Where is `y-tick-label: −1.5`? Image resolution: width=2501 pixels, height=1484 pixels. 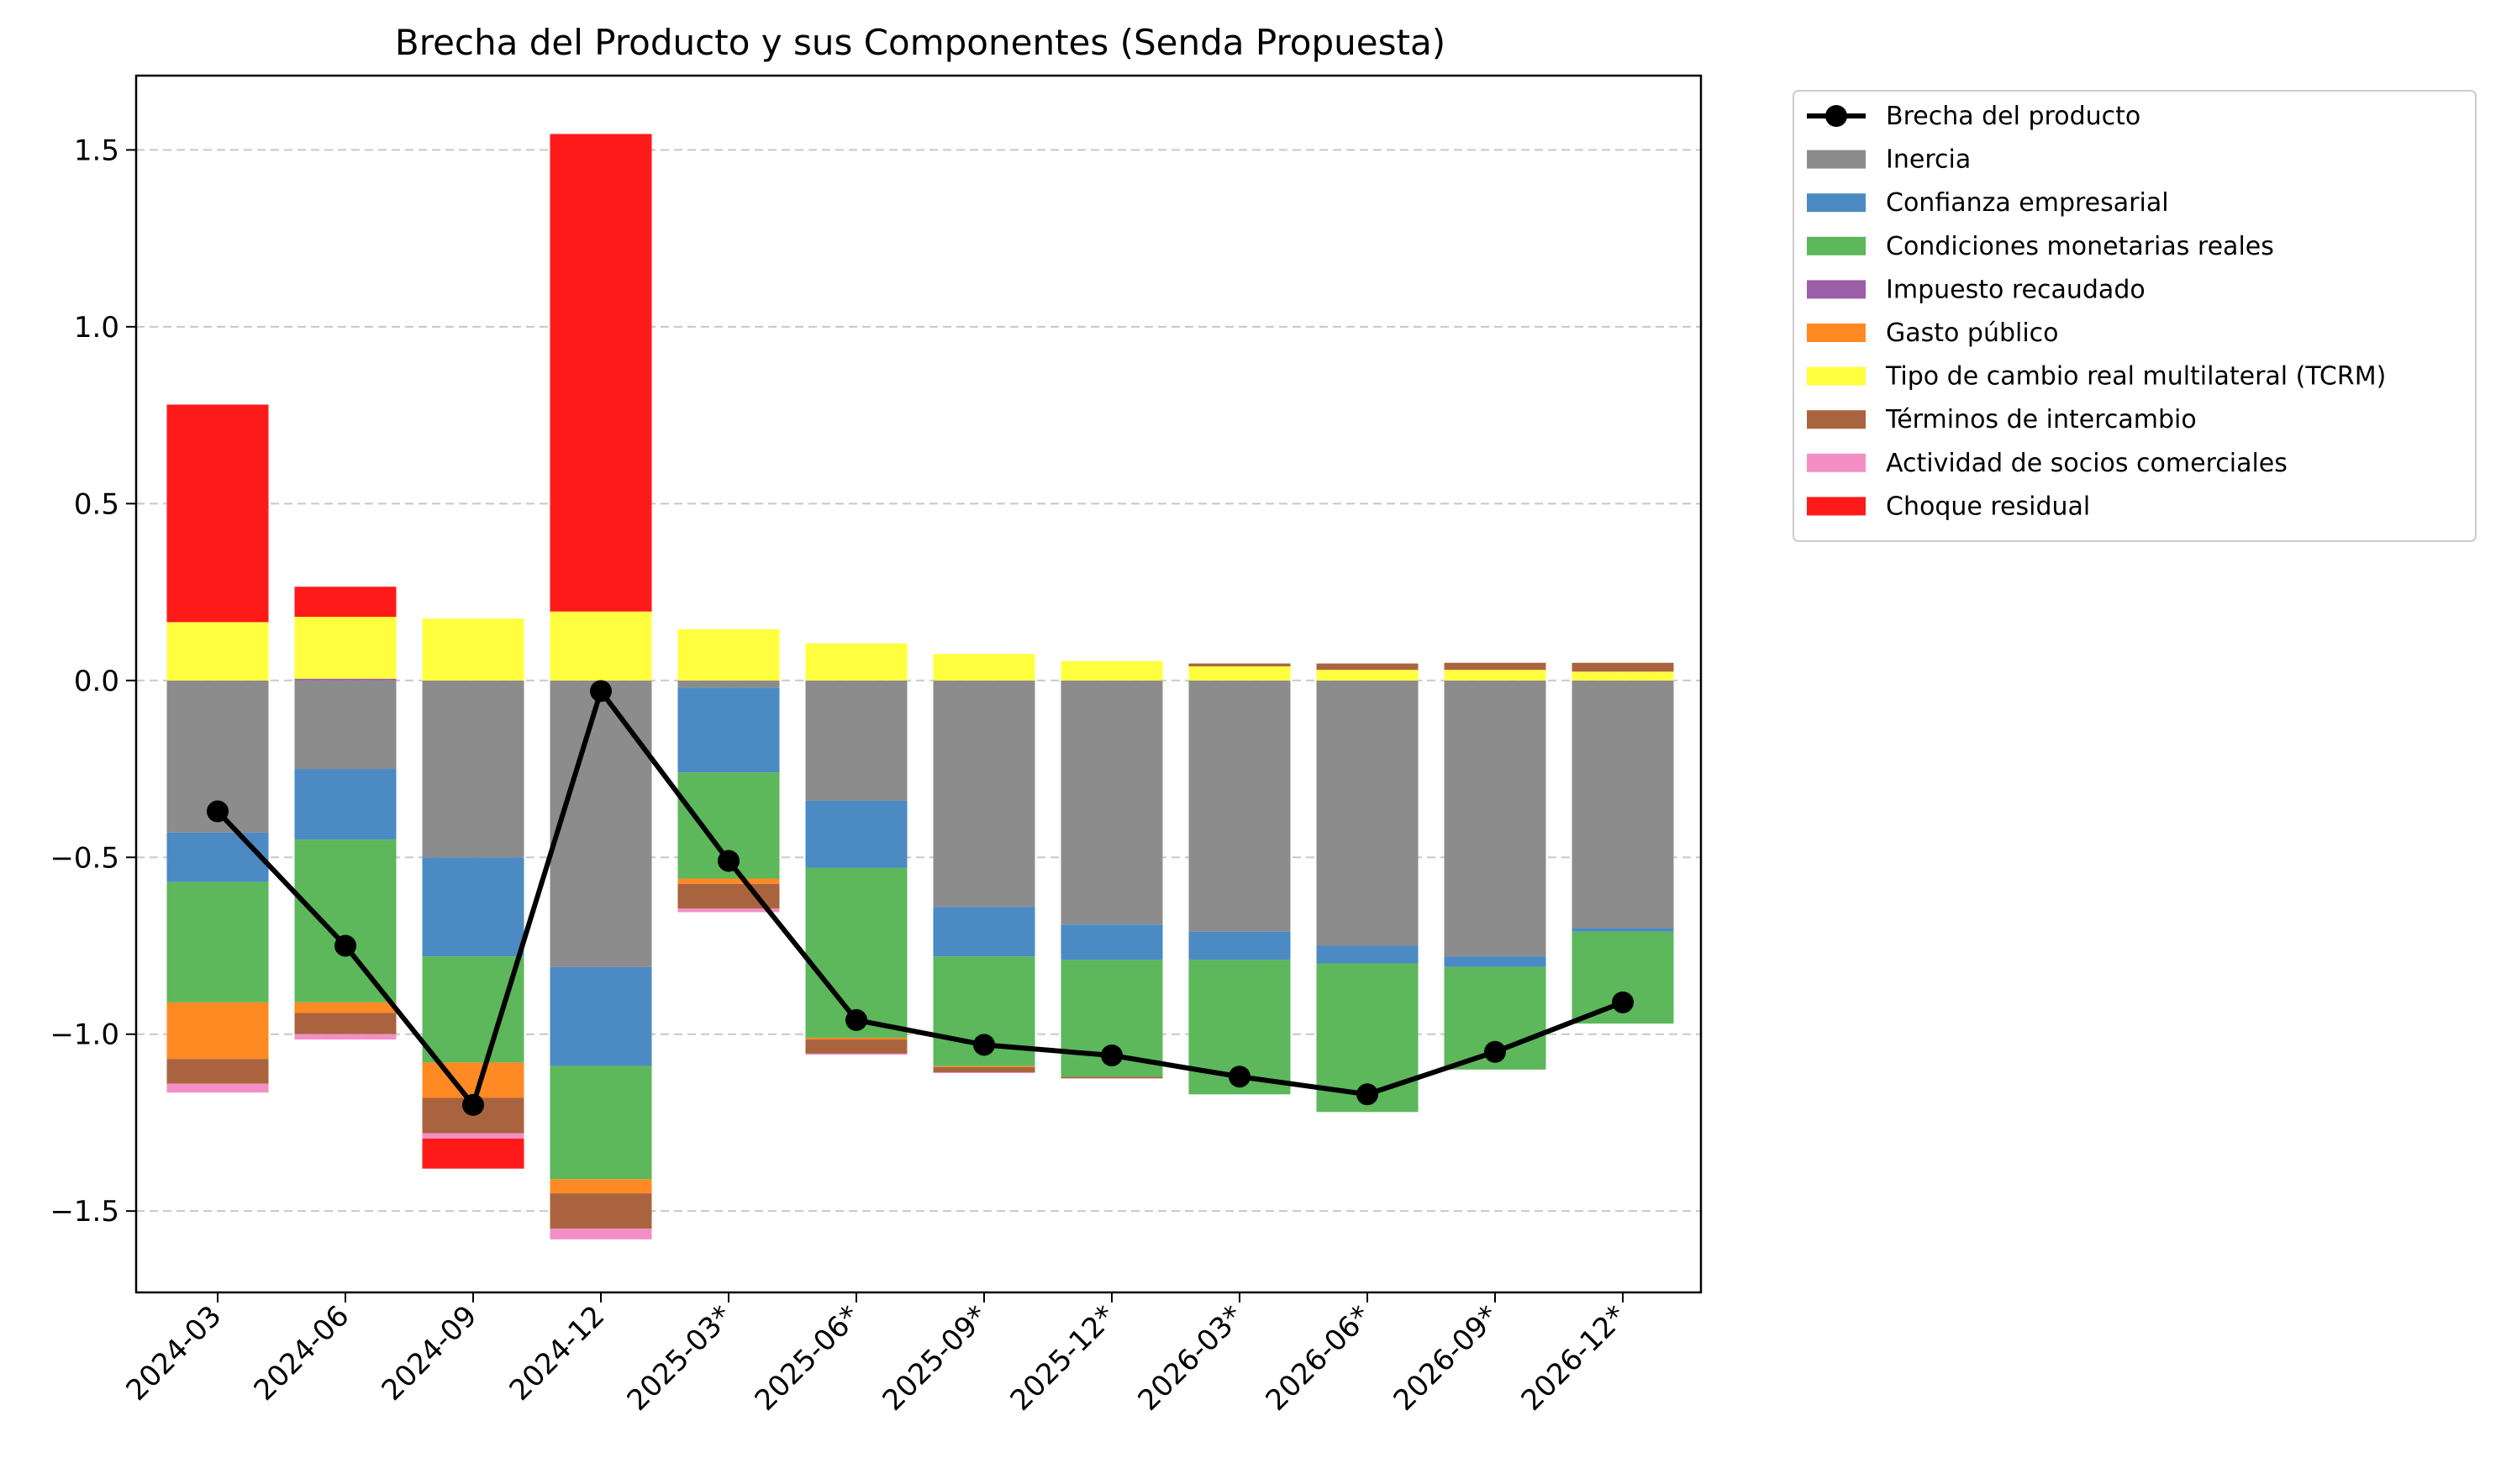 y-tick-label: −1.5 is located at coordinates (84, 1212).